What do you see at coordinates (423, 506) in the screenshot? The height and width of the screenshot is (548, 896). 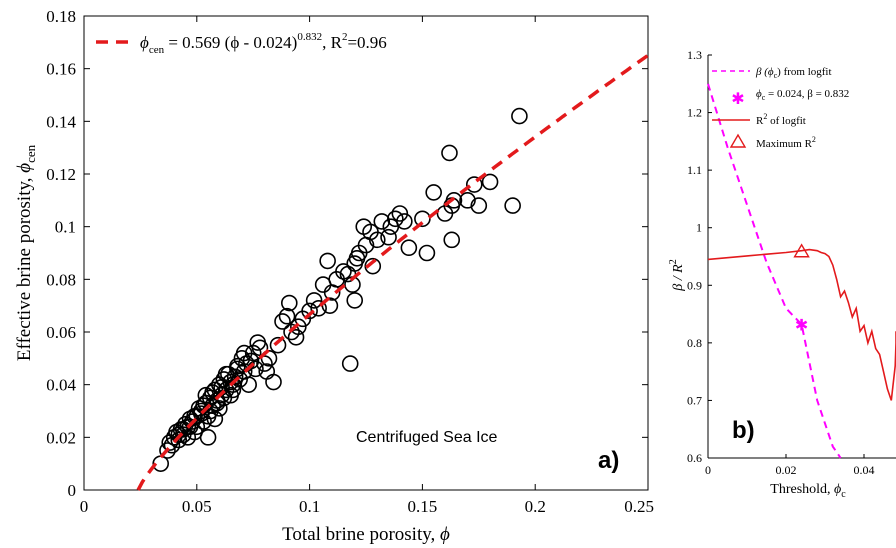 I see `panel-a-x-tick-label: 0.15` at bounding box center [423, 506].